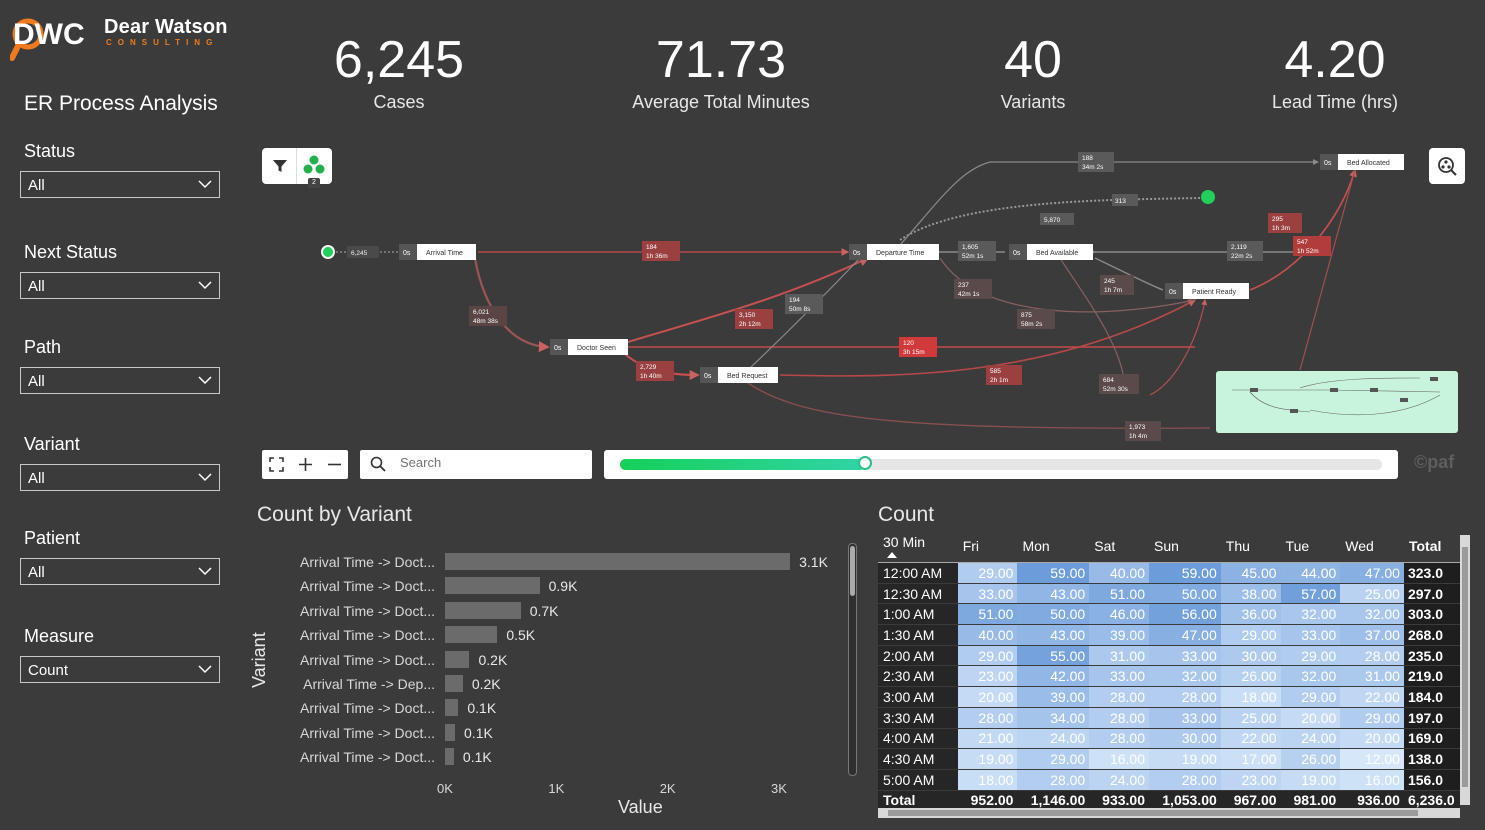 This screenshot has height=830, width=1485. I want to click on edge-label: 2,729 1h 40m, so click(655, 371).